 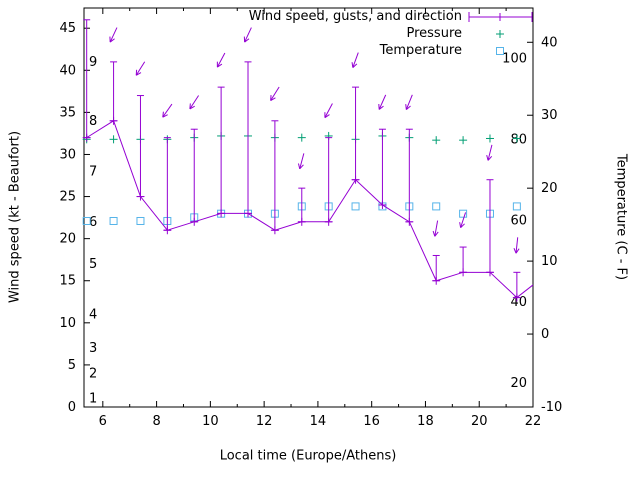 What do you see at coordinates (318, 421) in the screenshot?
I see `svg-text: 14` at bounding box center [318, 421].